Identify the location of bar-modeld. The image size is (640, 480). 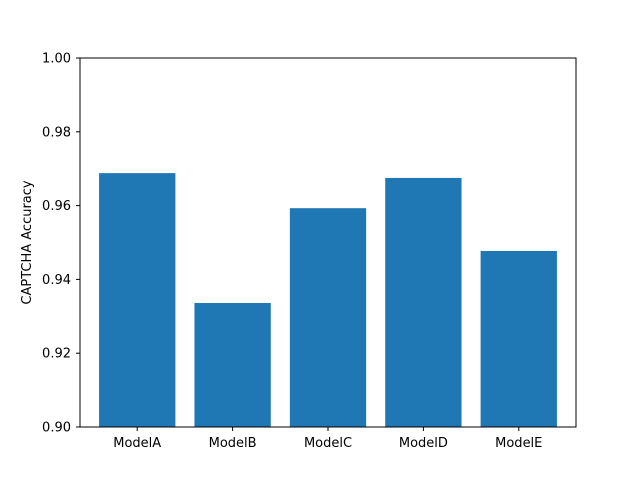
(423, 302).